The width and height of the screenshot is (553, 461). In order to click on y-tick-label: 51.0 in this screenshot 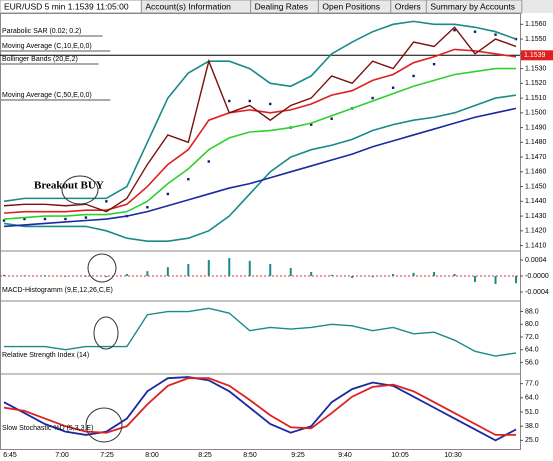, I will do `click(532, 412)`.